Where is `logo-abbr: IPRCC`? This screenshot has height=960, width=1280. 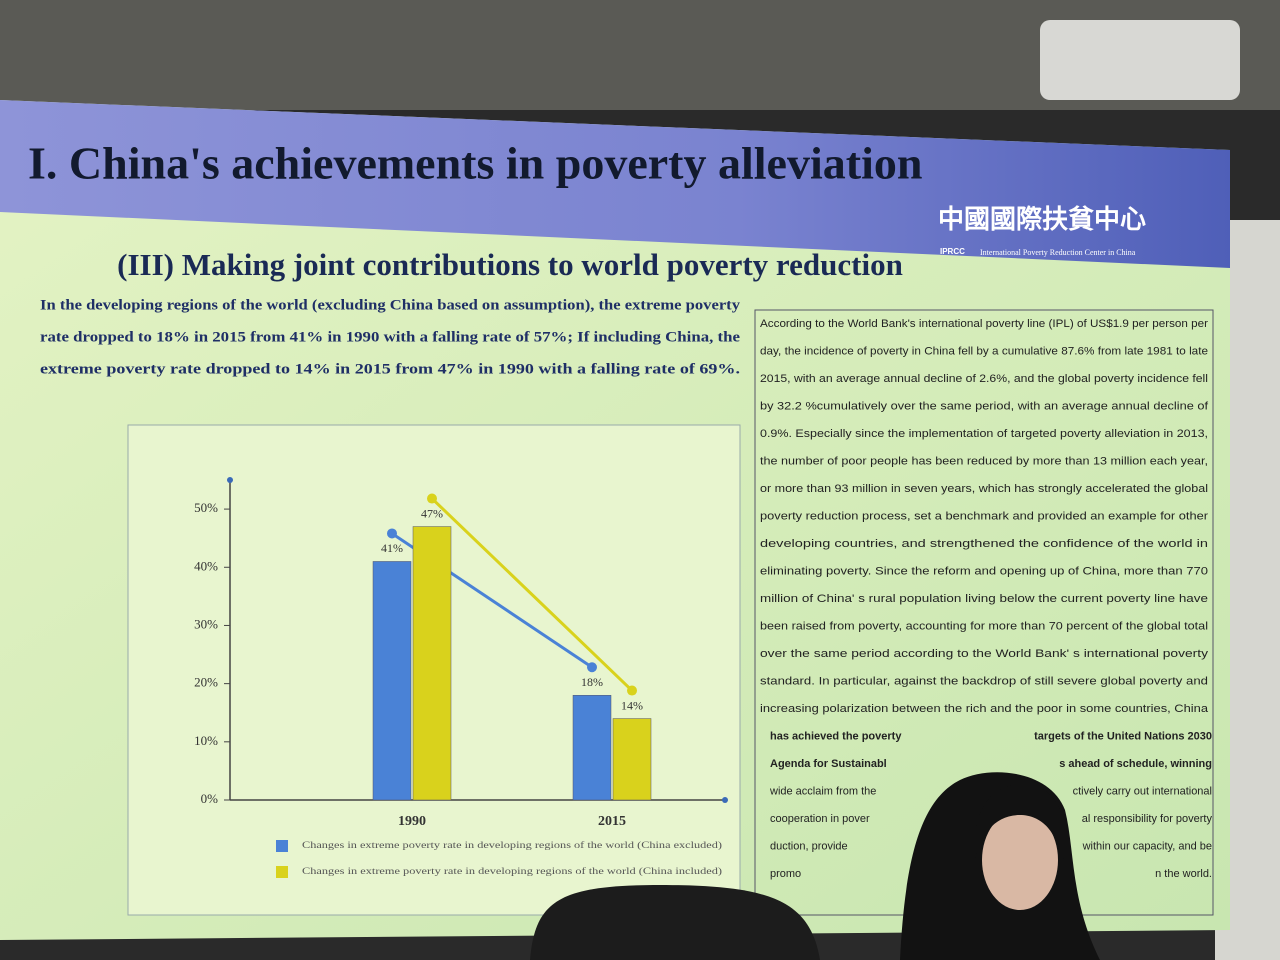 logo-abbr: IPRCC is located at coordinates (952, 251).